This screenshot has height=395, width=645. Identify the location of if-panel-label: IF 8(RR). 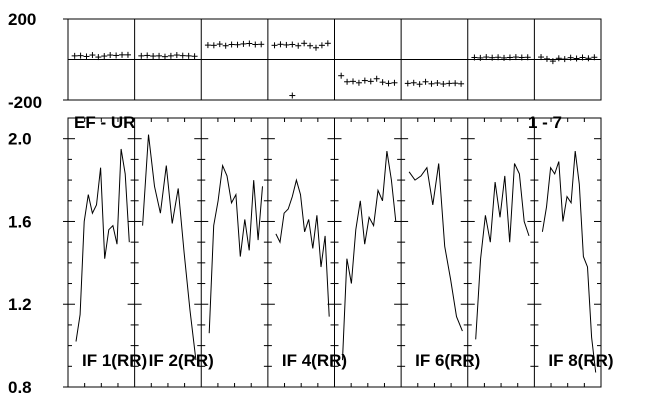
(580, 360).